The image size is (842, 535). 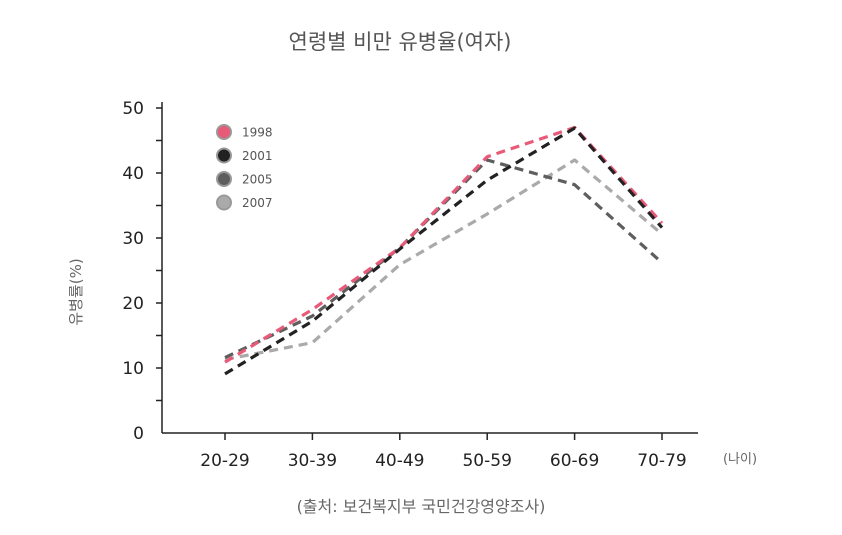 What do you see at coordinates (443, 452) in the screenshot?
I see `x-ticks: 20-29 30-39 40-49 50-59 60-69 70-79` at bounding box center [443, 452].